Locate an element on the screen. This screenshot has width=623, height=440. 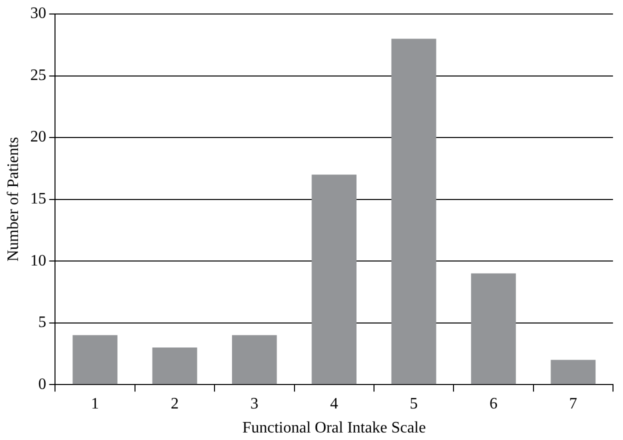
x-tick-label: 3 is located at coordinates (254, 403).